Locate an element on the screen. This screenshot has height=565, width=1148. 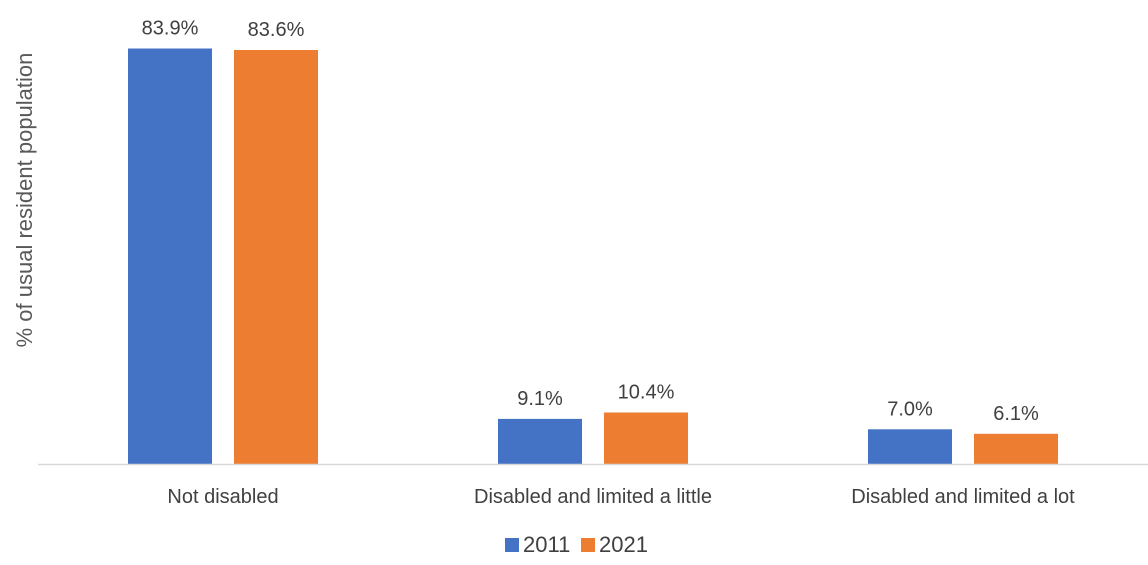
legend-swatch-2021 is located at coordinates (588, 545).